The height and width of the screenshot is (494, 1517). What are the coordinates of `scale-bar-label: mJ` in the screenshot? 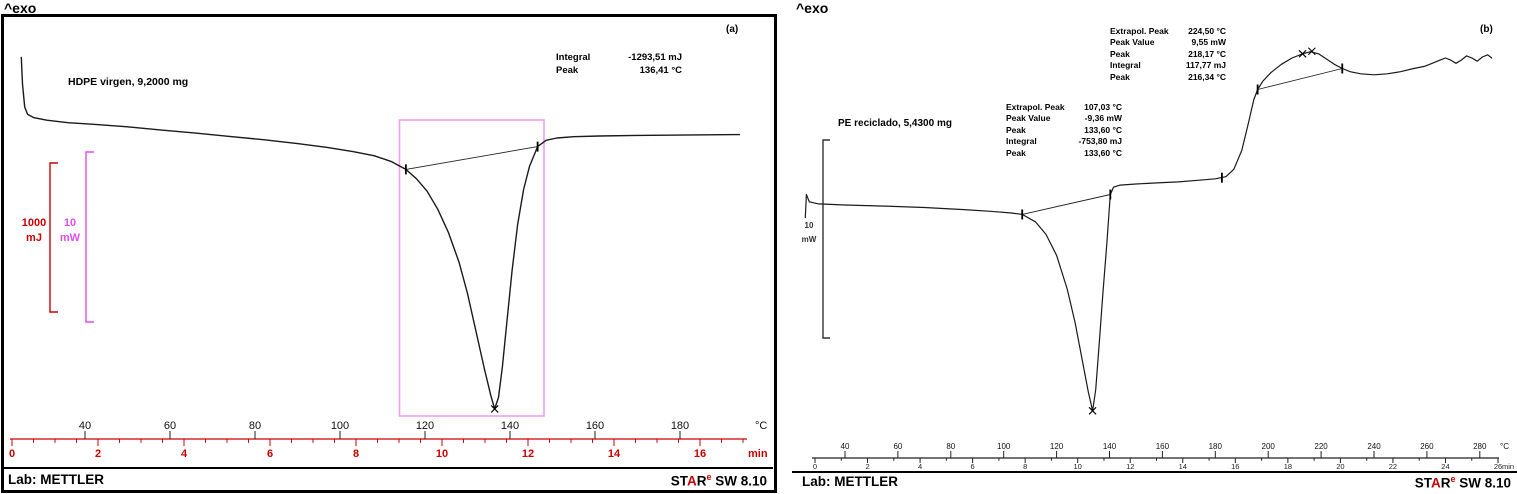 It's located at (34, 238).